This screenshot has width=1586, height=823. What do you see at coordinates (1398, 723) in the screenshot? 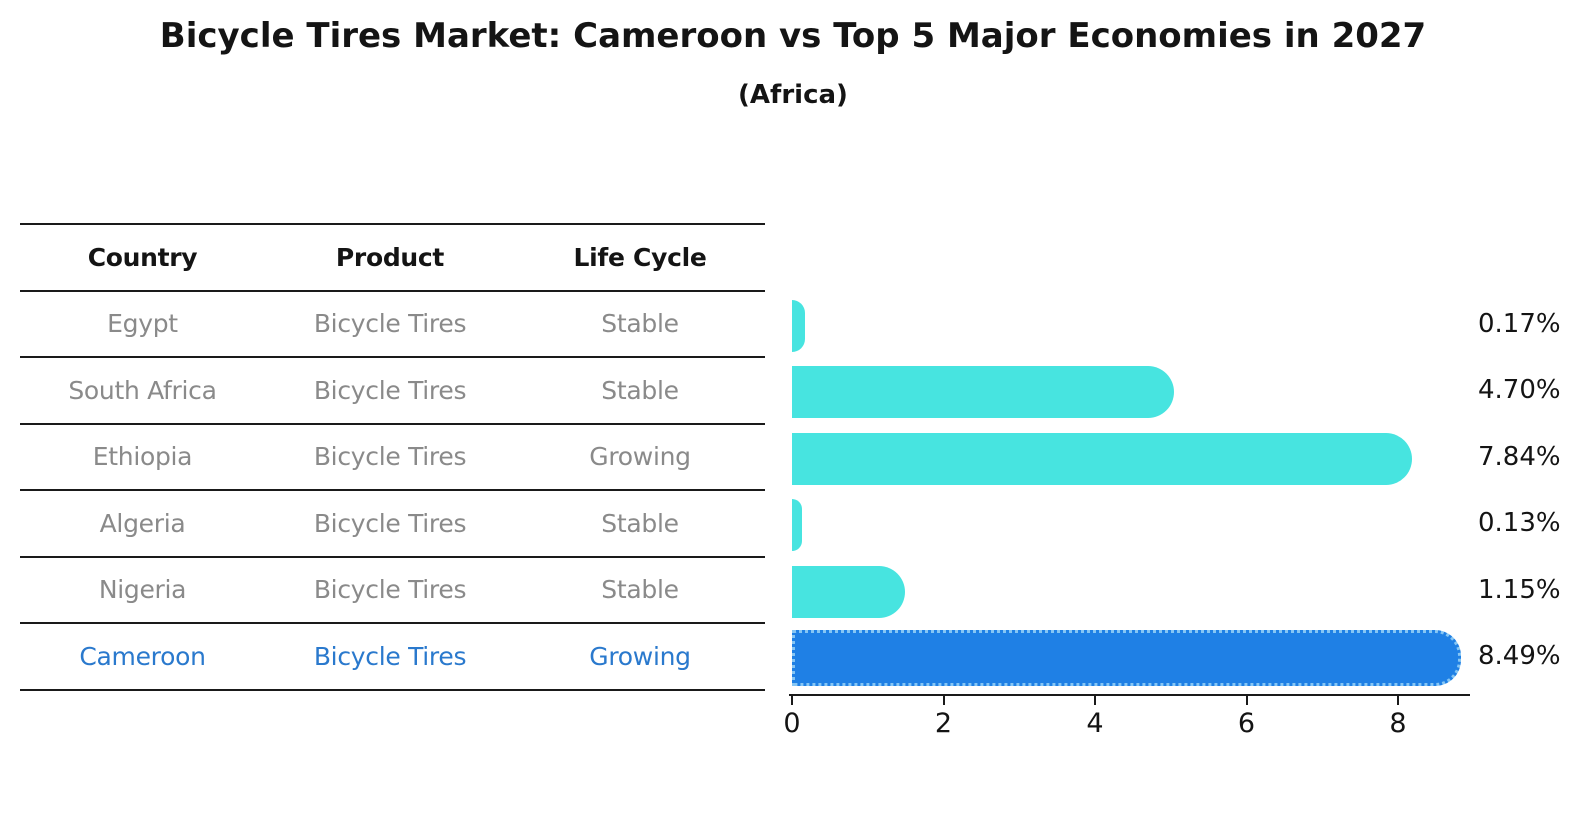
I see `x-axis-tick-label: 8` at bounding box center [1398, 723].